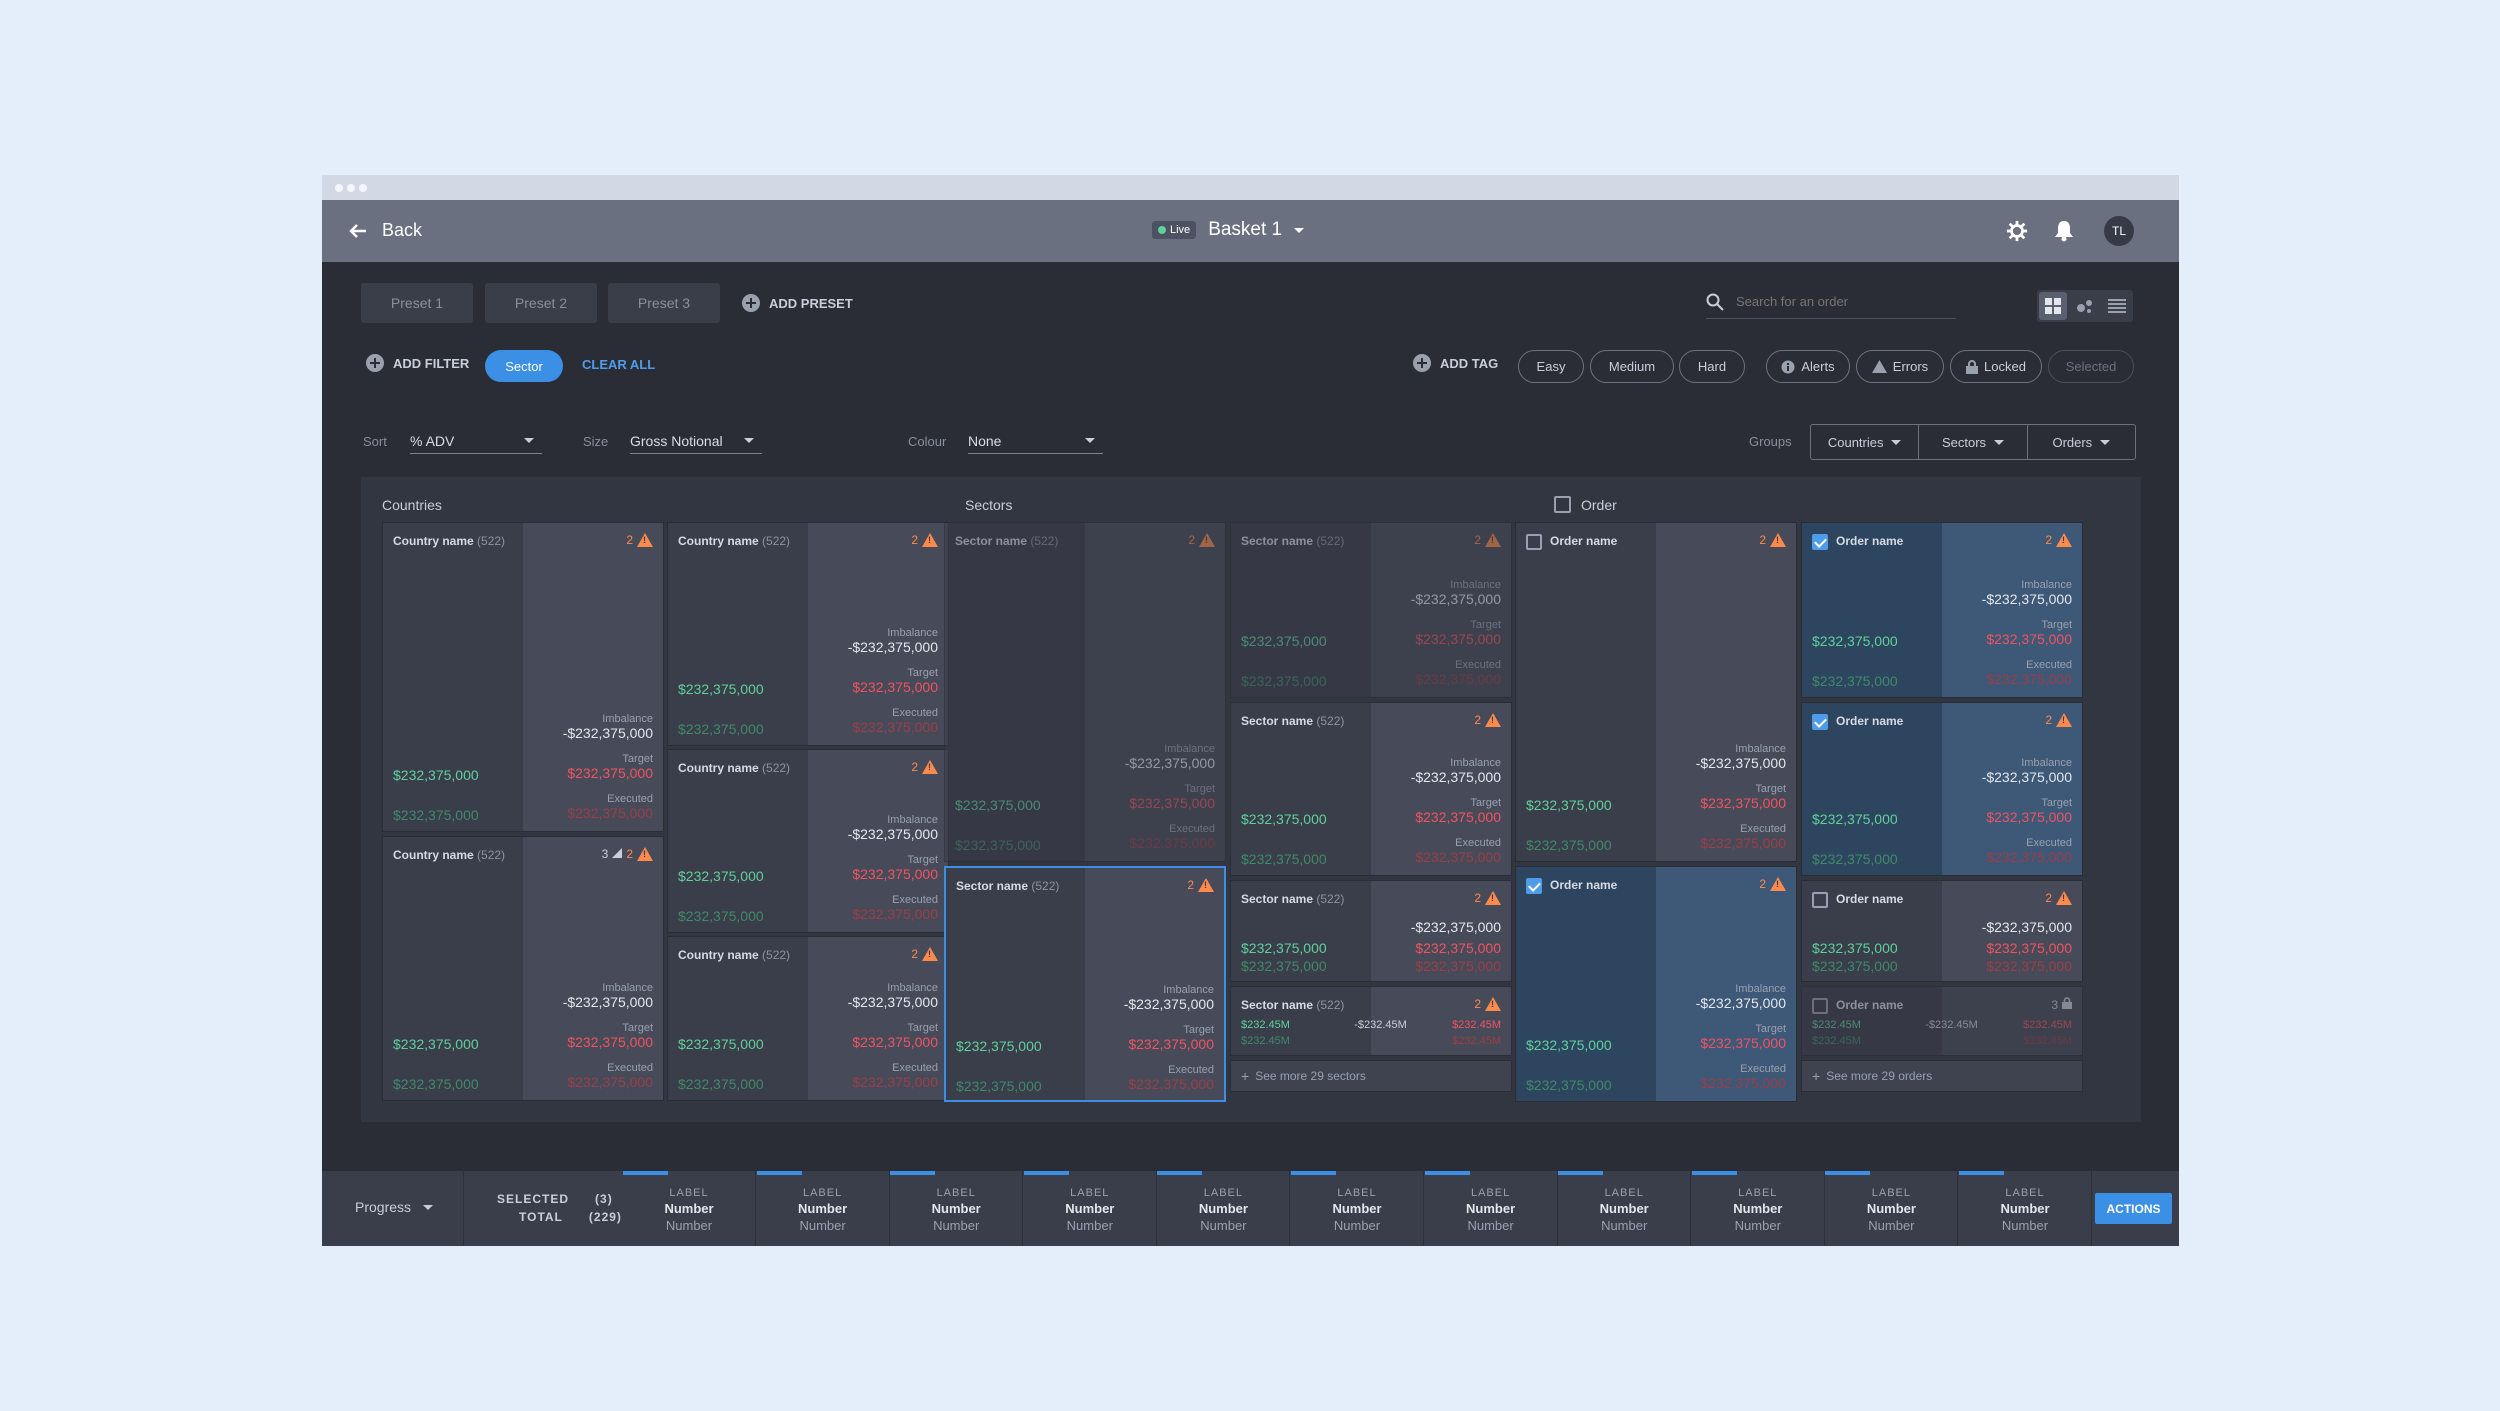 The image size is (2500, 1411). Describe the element at coordinates (1743, 803) in the screenshot. I see `target-value: $232,375,000` at that location.